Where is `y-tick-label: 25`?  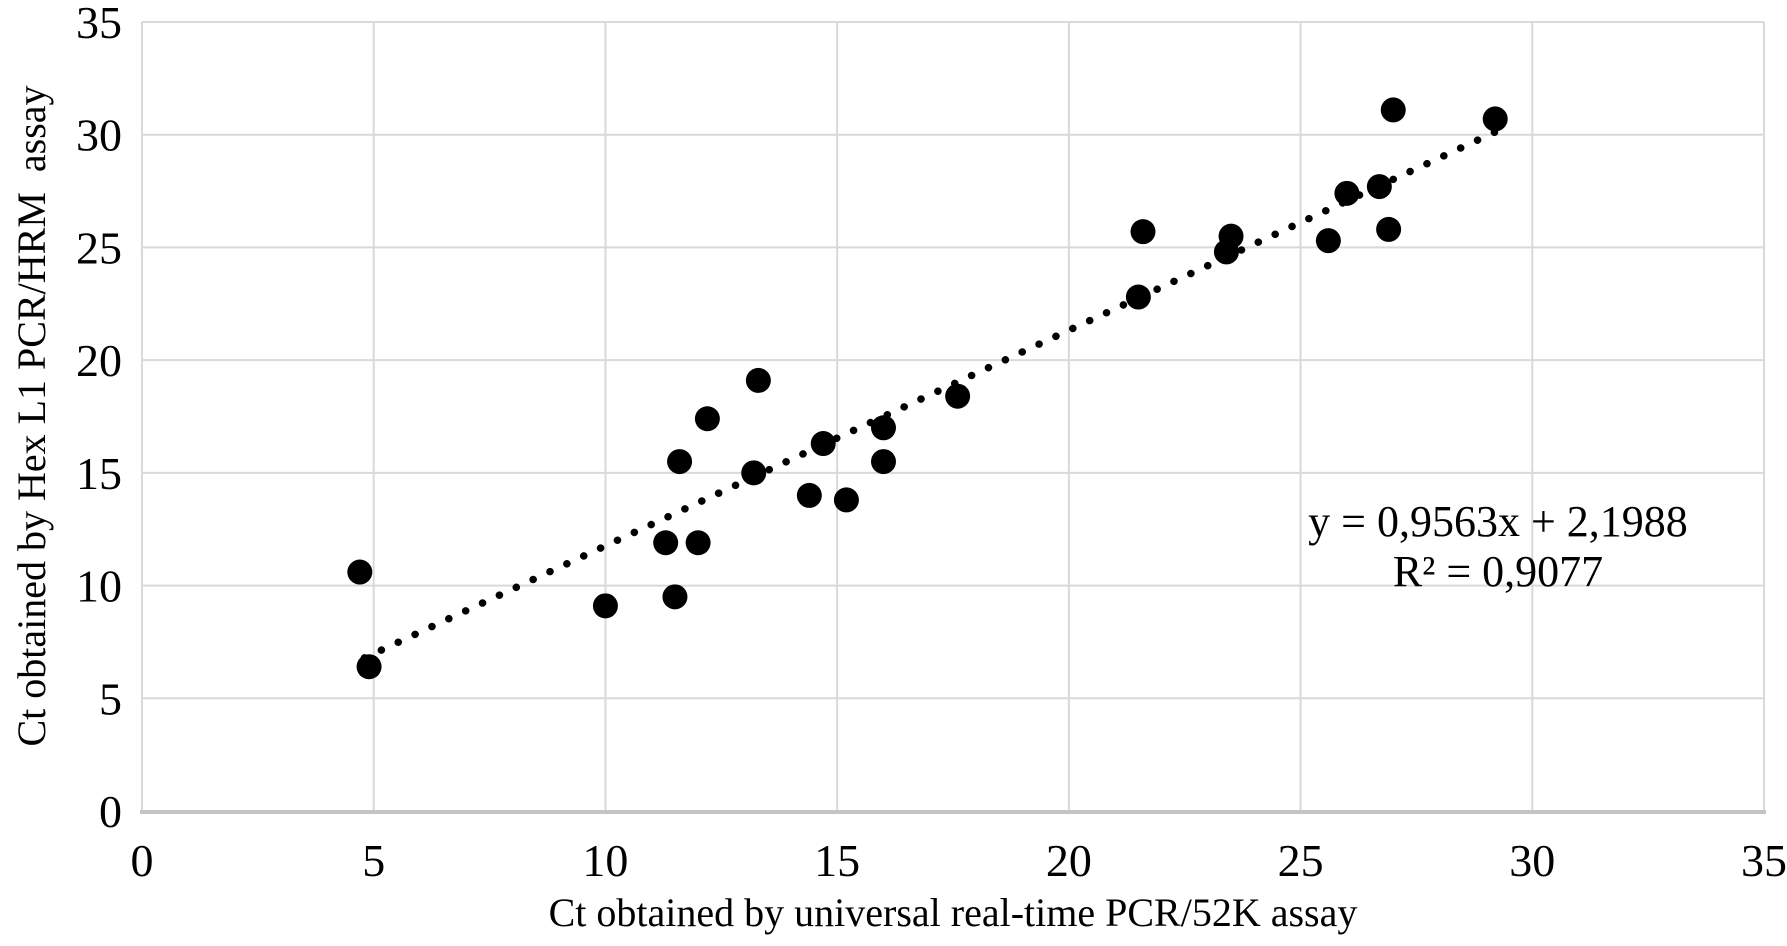
y-tick-label: 25 is located at coordinates (99, 247).